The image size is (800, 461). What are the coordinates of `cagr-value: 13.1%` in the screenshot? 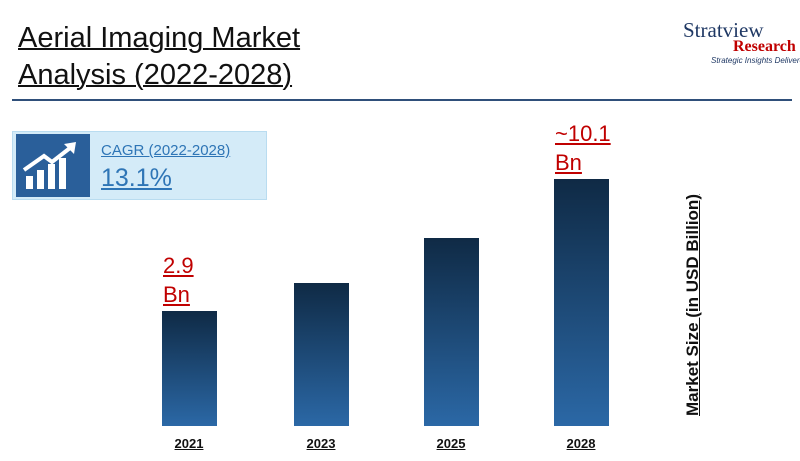 It's located at (136, 178).